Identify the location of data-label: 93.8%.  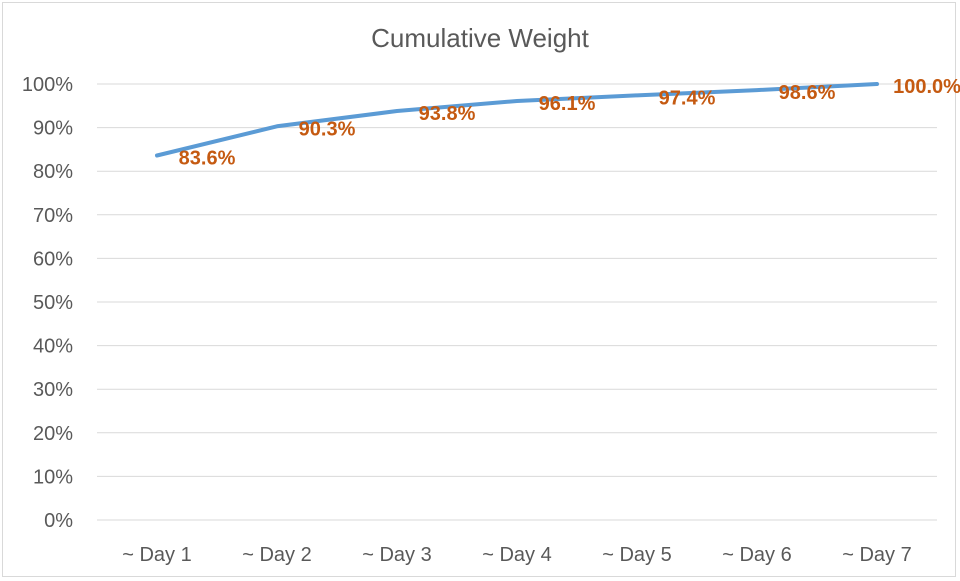
(447, 114).